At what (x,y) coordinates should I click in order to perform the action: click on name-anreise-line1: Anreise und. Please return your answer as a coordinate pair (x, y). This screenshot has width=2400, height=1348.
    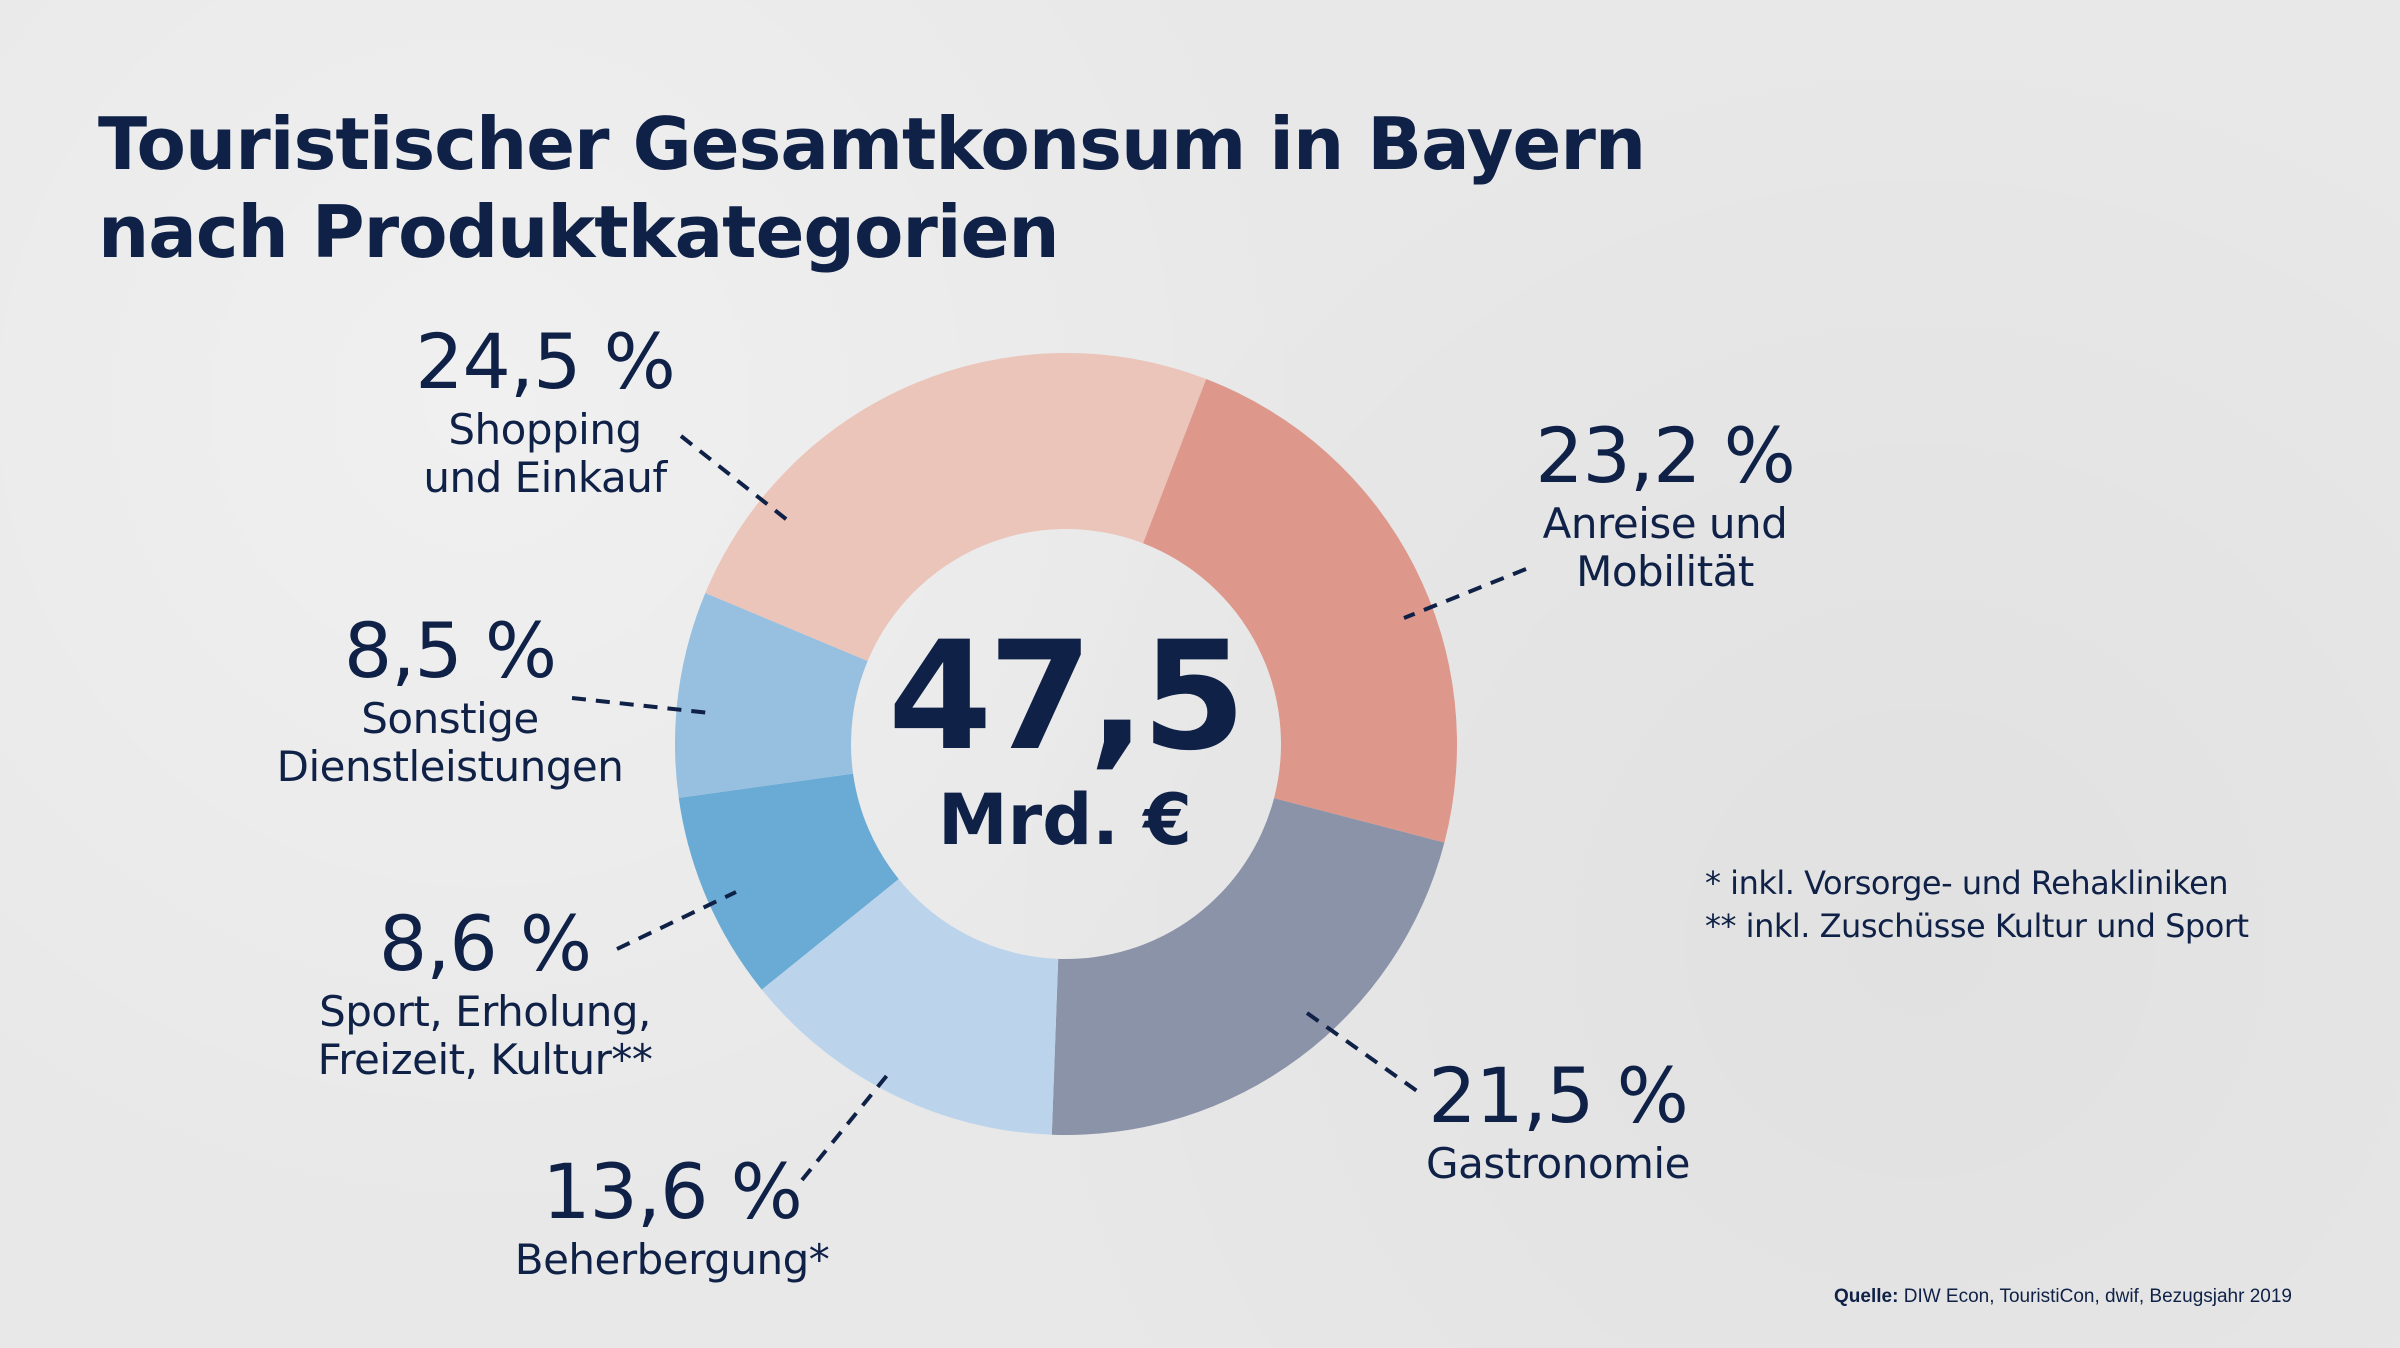
    Looking at the image, I should click on (1665, 523).